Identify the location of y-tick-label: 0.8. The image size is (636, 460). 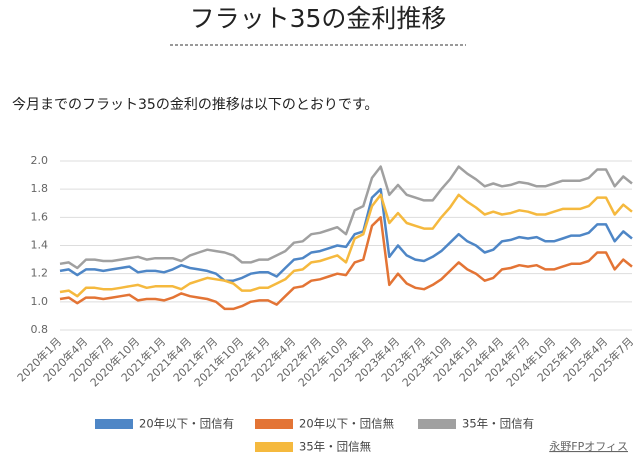
(40, 329).